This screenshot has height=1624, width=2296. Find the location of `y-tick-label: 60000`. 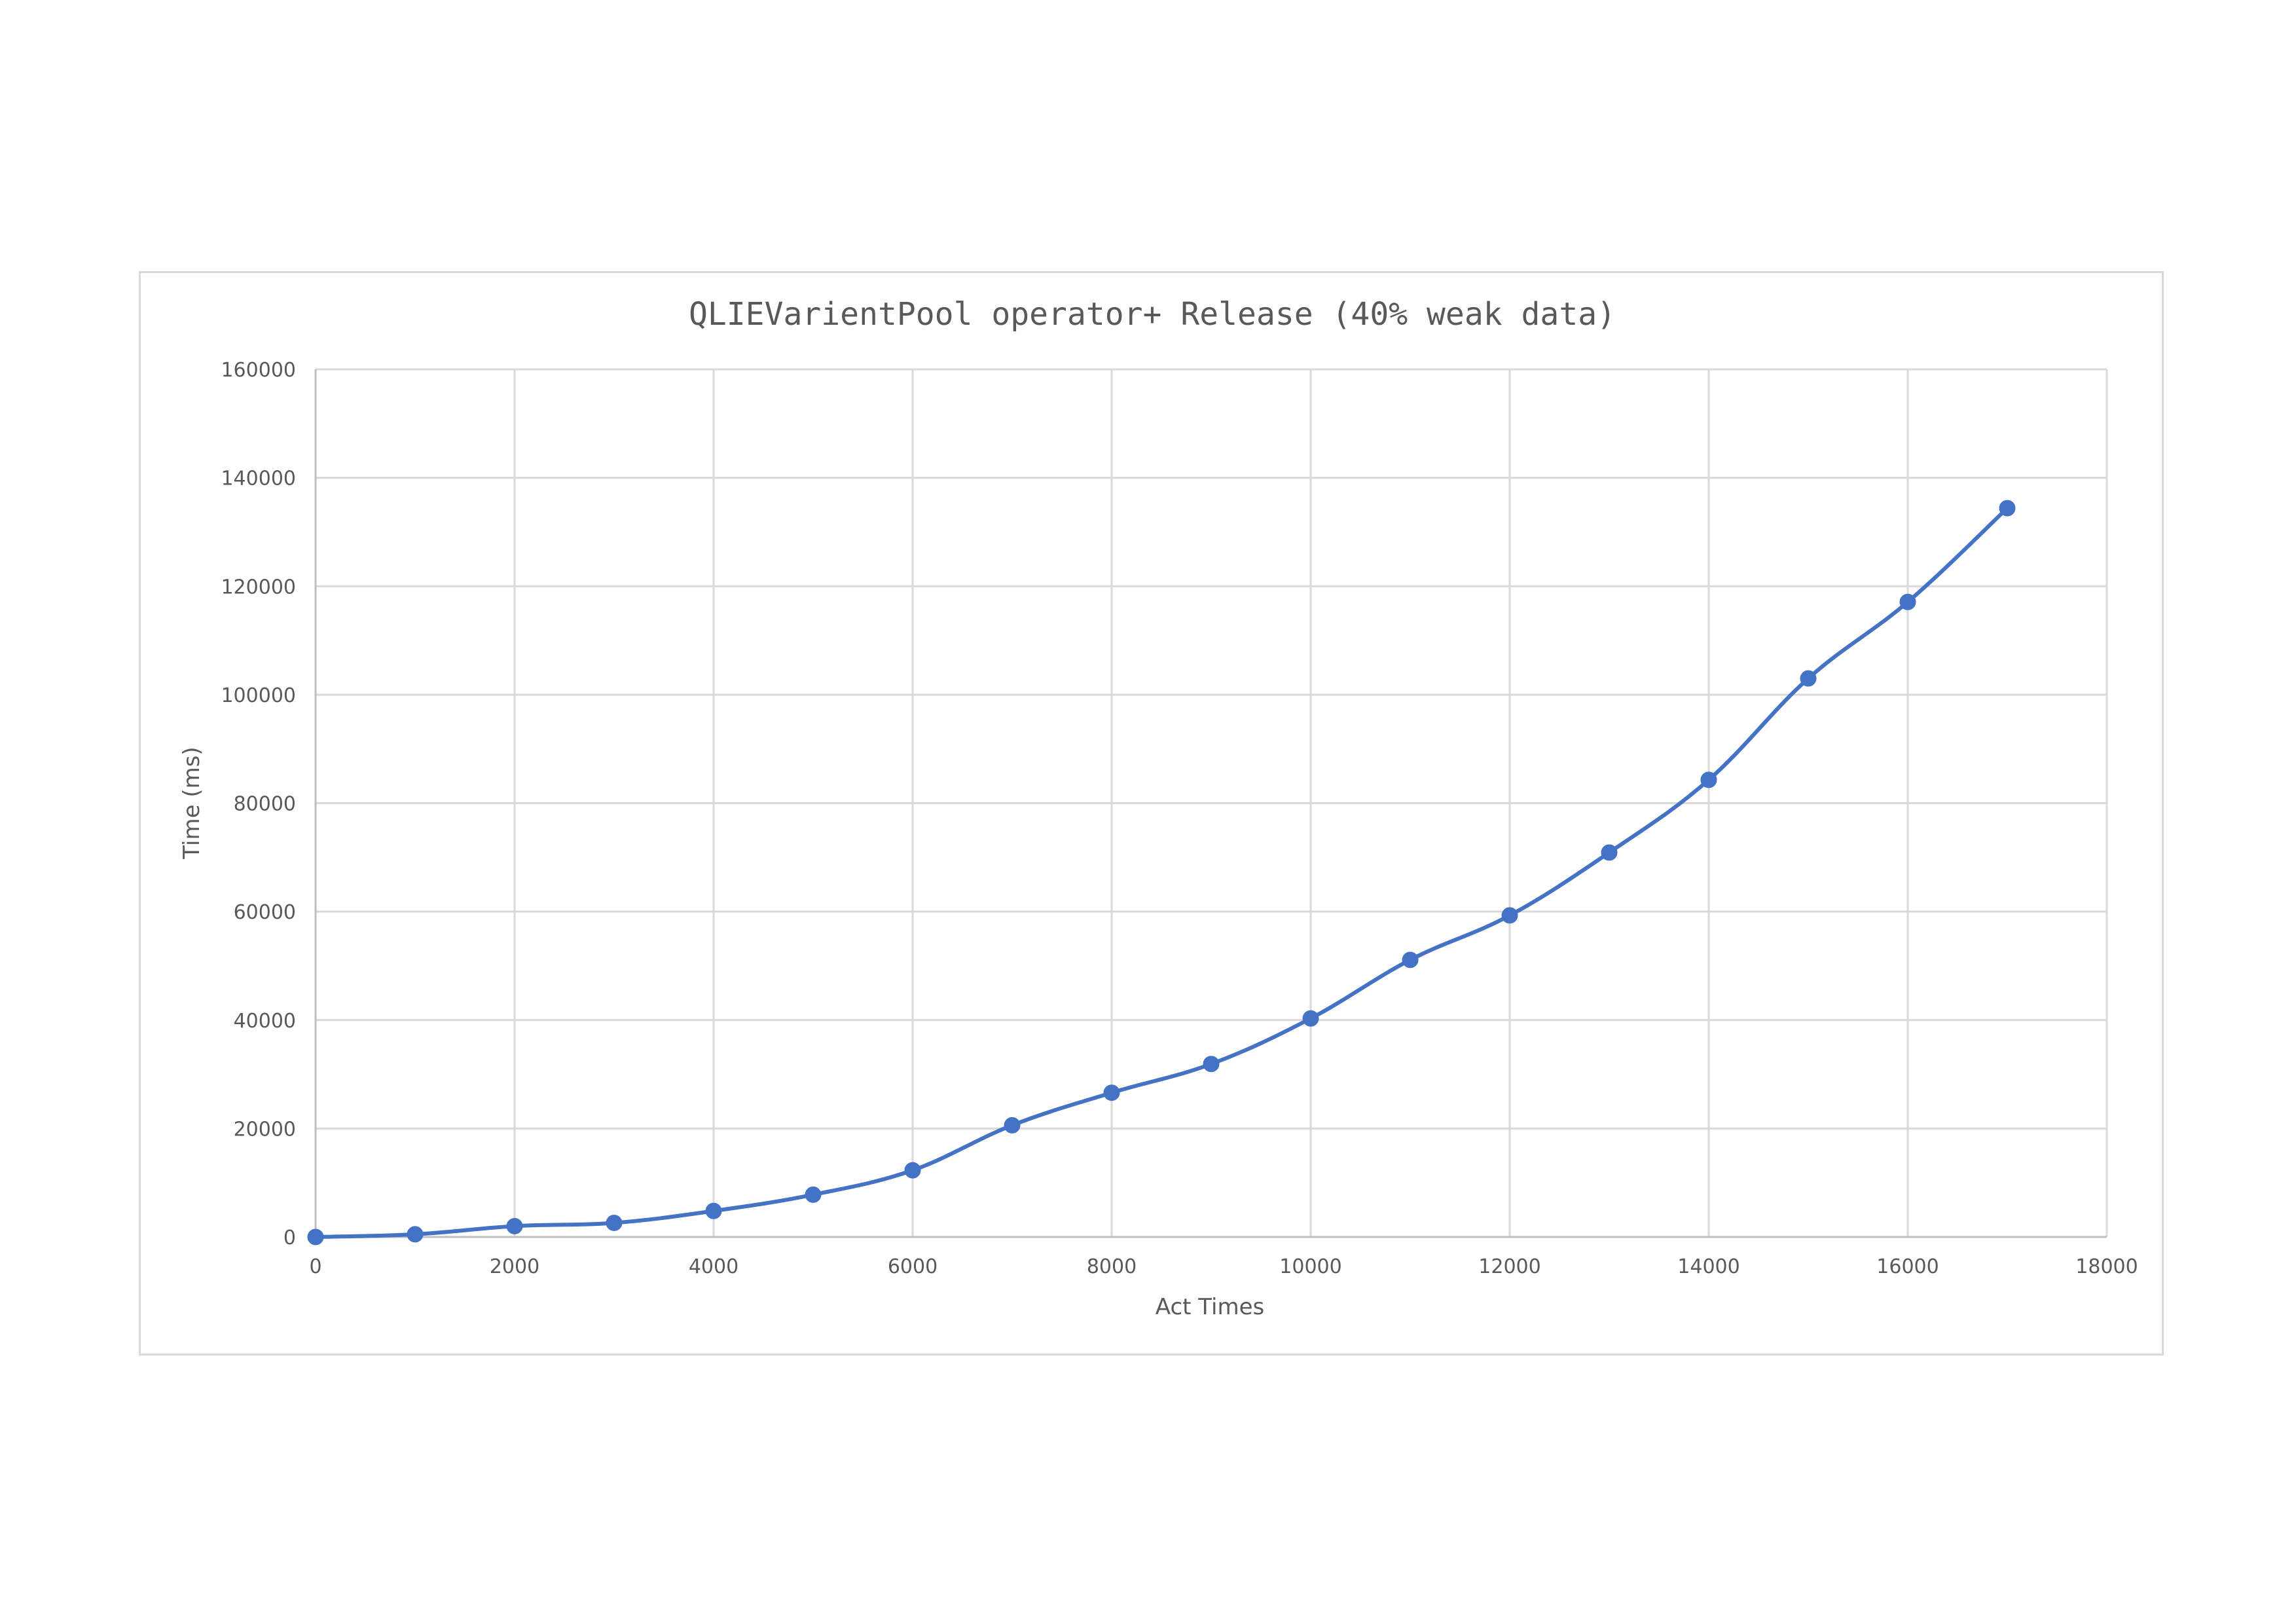

y-tick-label: 60000 is located at coordinates (265, 912).